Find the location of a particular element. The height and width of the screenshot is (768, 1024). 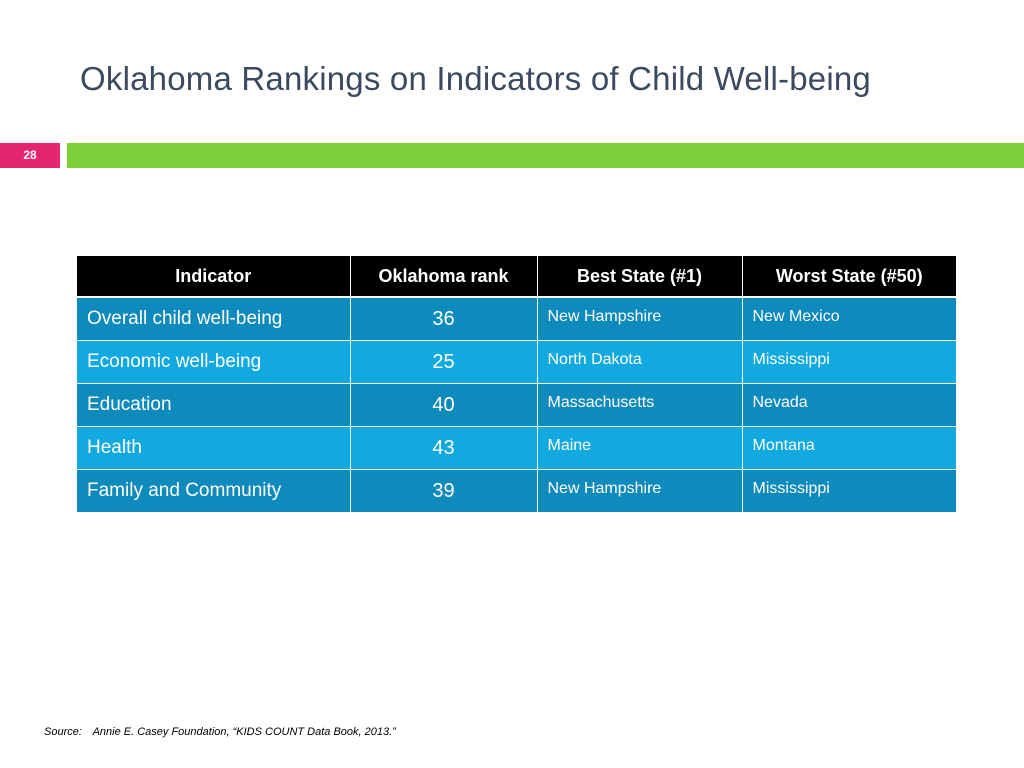

rank-cell: 40 is located at coordinates (444, 405).